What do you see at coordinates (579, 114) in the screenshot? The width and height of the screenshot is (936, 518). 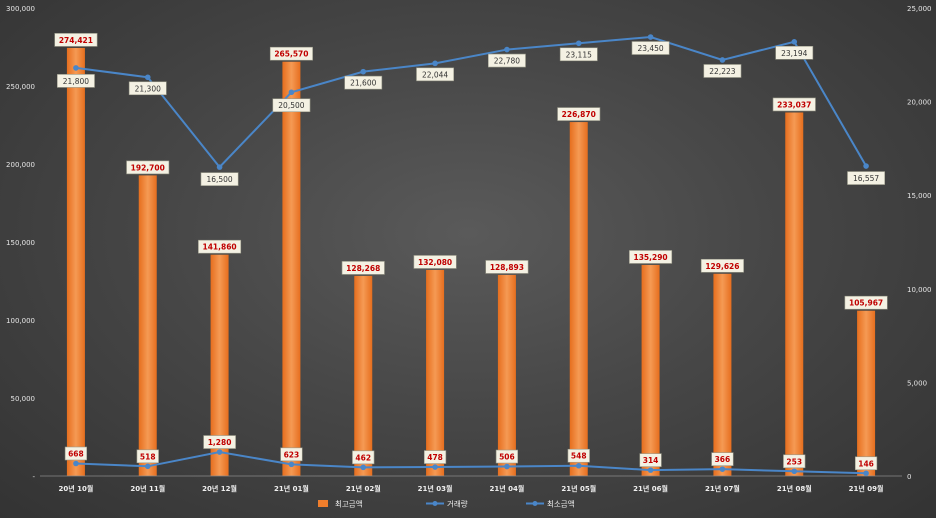 I see `data-label-최고금액: 226,870` at bounding box center [579, 114].